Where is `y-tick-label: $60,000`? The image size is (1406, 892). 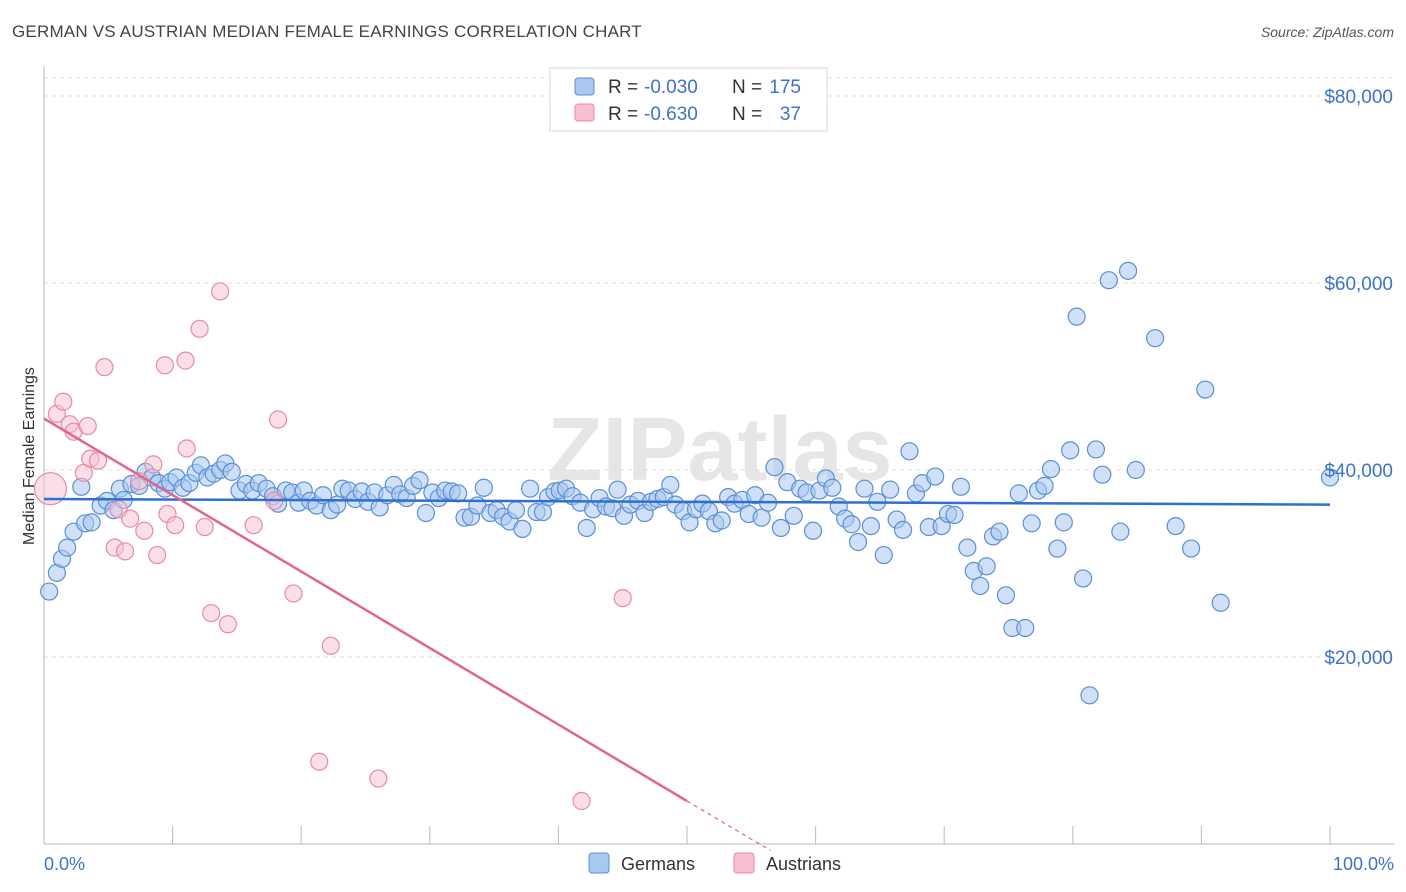
y-tick-label: $60,000 is located at coordinates (1358, 284).